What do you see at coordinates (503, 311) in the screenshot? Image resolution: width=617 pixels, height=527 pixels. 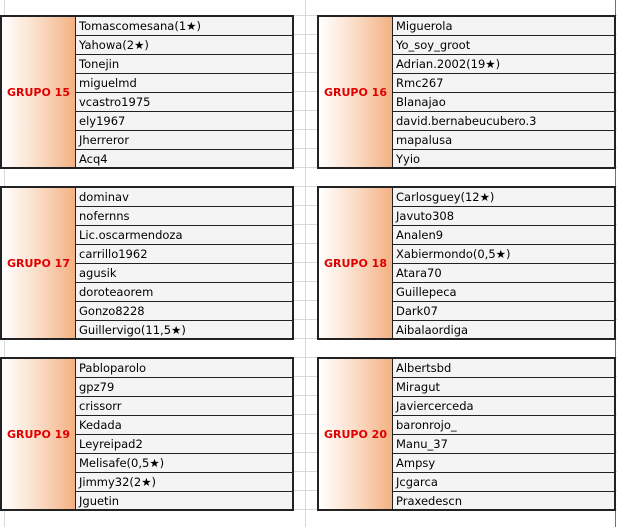 I see `member-name: Dark07` at bounding box center [503, 311].